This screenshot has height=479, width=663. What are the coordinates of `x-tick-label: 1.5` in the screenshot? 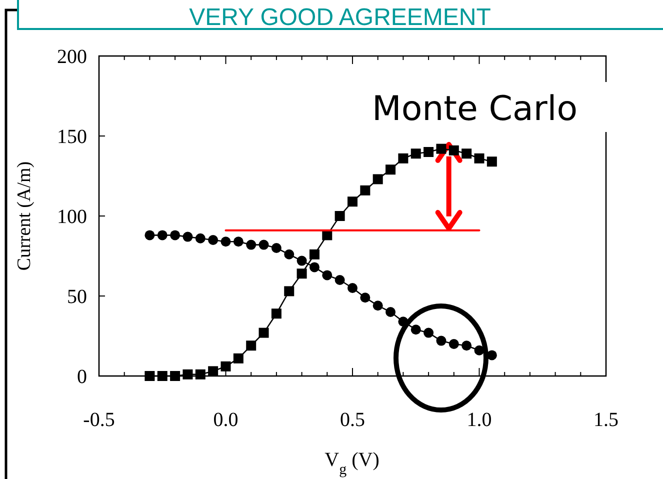 It's located at (606, 420).